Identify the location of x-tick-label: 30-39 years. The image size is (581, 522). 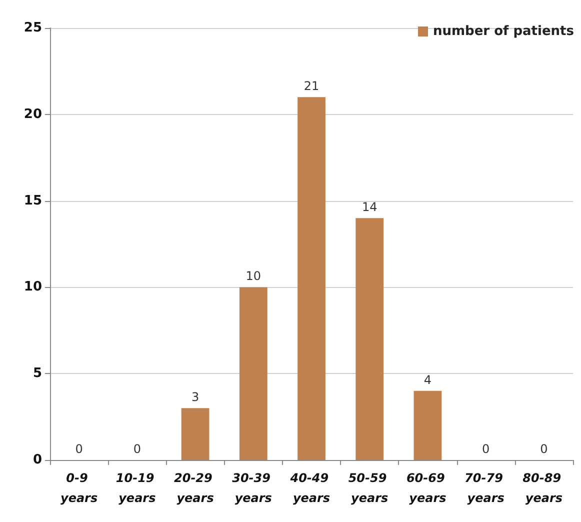
(253, 488).